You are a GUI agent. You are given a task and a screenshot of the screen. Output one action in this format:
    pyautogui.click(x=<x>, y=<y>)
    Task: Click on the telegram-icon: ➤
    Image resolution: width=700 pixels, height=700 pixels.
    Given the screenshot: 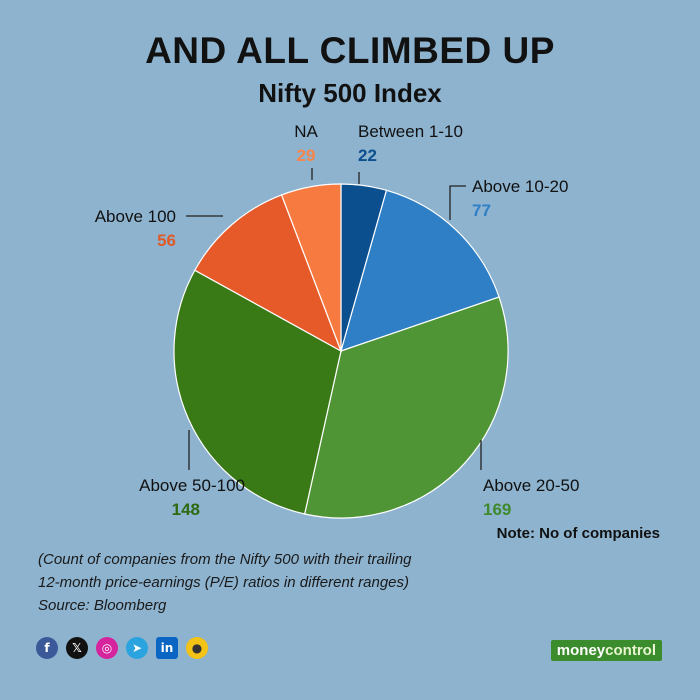 What is the action you would take?
    pyautogui.click(x=137, y=648)
    